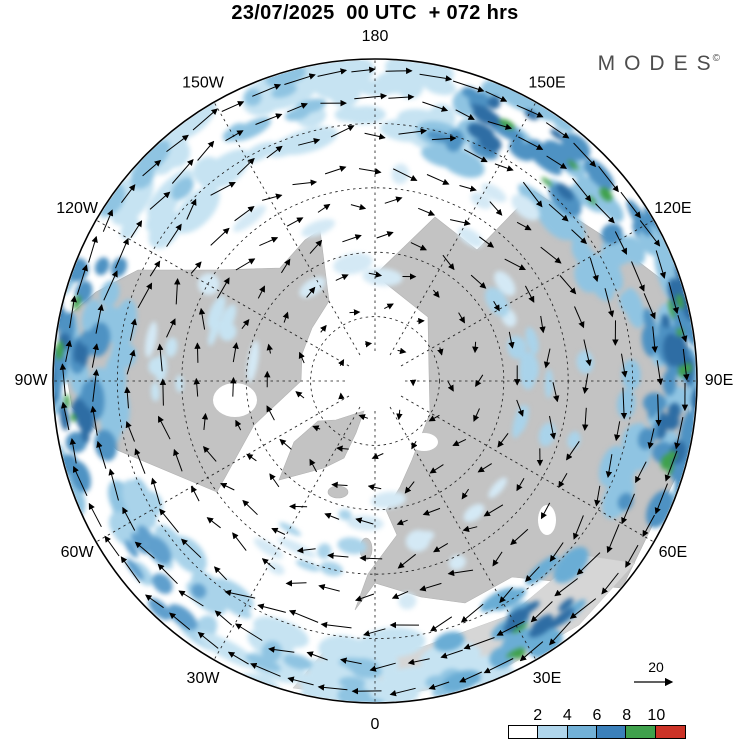  What do you see at coordinates (546, 82) in the screenshot?
I see `longitude-label-150E: 150E` at bounding box center [546, 82].